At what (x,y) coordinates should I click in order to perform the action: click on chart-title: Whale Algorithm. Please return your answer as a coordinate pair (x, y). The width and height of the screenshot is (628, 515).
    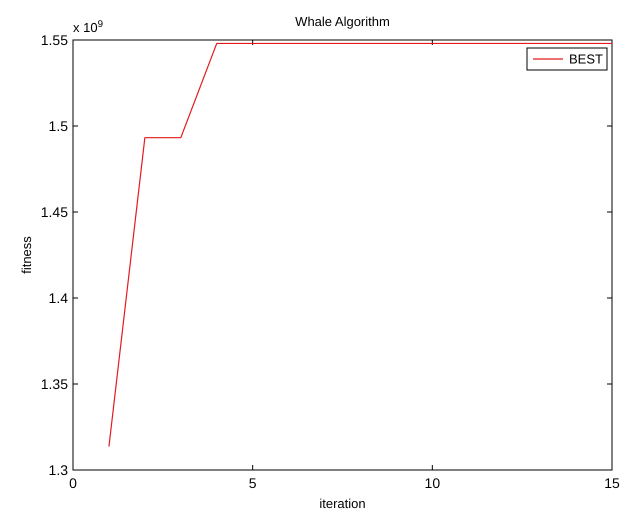
    Looking at the image, I should click on (342, 21).